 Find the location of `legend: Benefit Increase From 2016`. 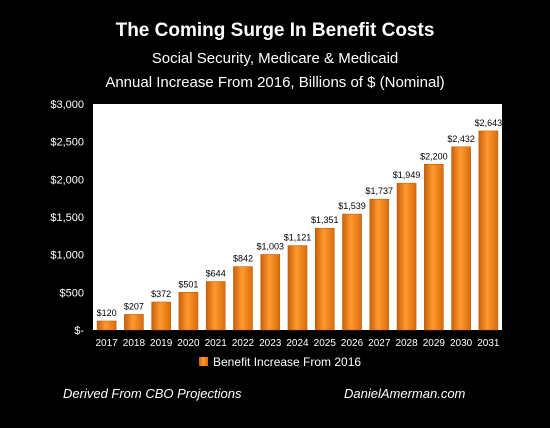

legend: Benefit Increase From 2016 is located at coordinates (280, 362).